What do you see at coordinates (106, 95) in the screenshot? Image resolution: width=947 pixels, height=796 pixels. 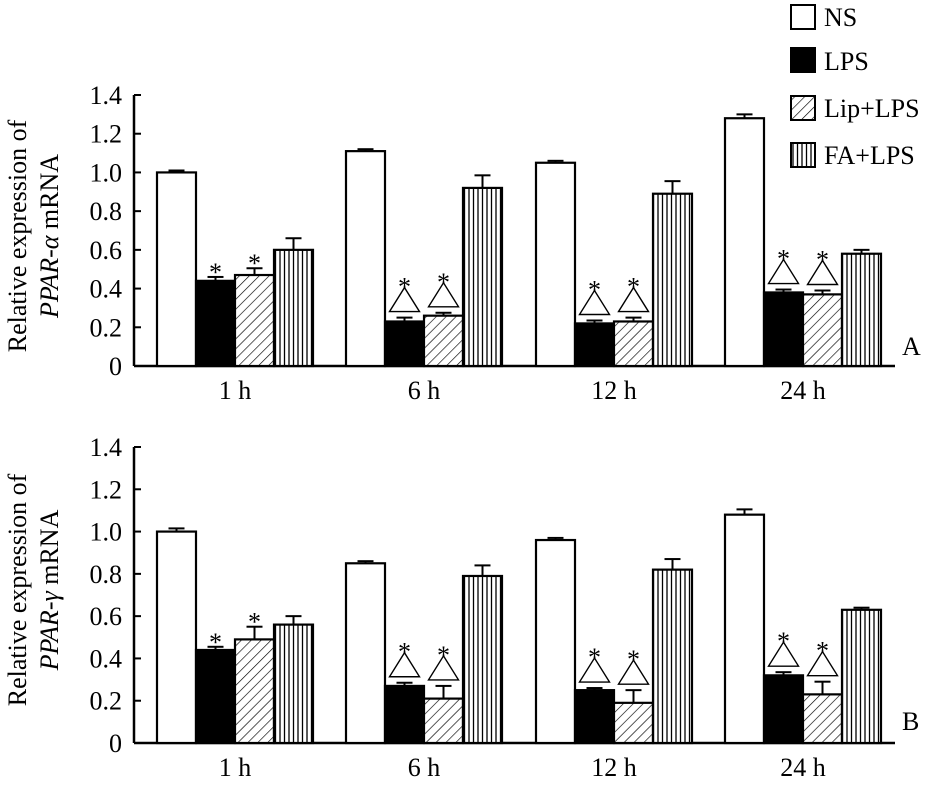 I see `panel-a-y-tick-label: 1.4` at bounding box center [106, 95].